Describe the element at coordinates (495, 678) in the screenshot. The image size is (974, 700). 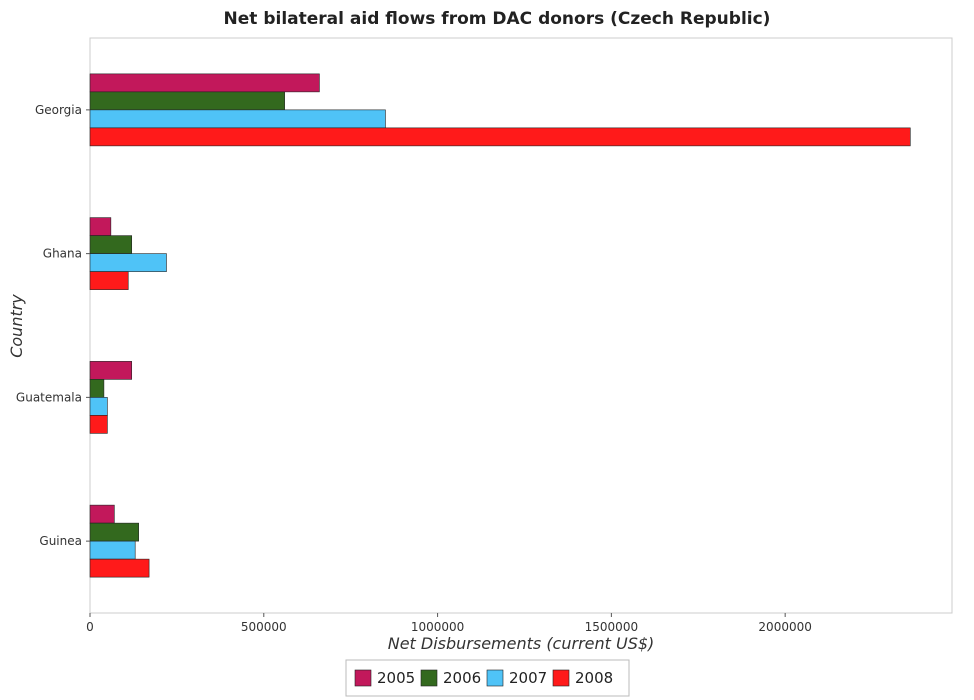
I see `legend-swatch-2007` at that location.